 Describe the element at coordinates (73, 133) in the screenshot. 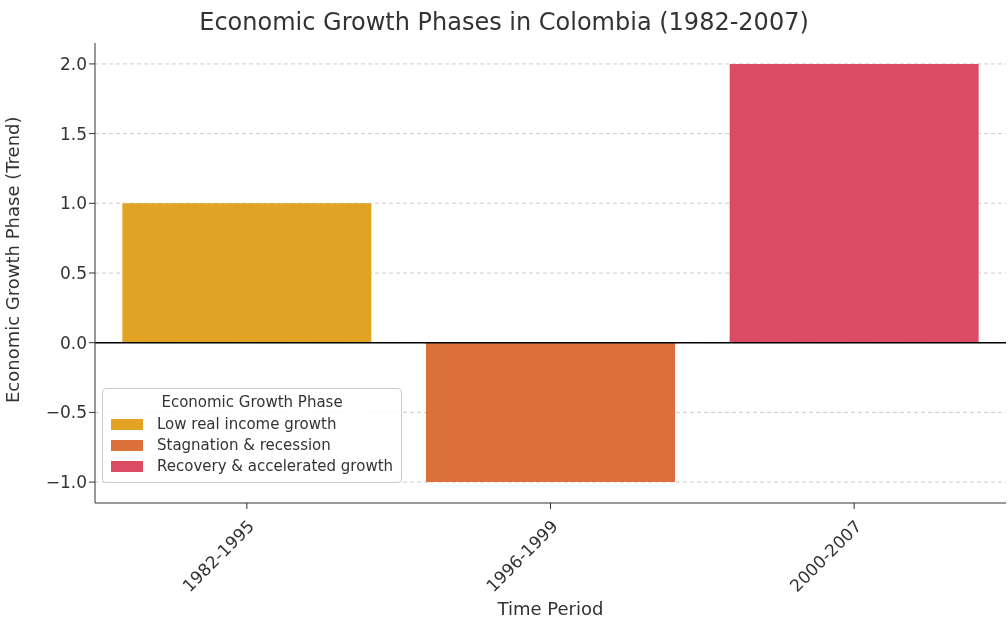

I see `y-tick-label: 1.5` at that location.